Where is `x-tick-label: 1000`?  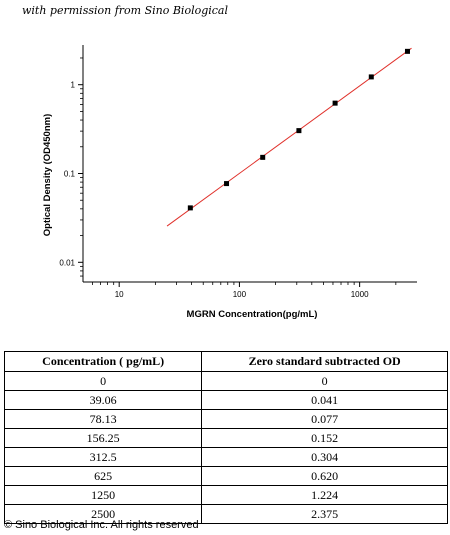
x-tick-label: 1000 is located at coordinates (360, 294).